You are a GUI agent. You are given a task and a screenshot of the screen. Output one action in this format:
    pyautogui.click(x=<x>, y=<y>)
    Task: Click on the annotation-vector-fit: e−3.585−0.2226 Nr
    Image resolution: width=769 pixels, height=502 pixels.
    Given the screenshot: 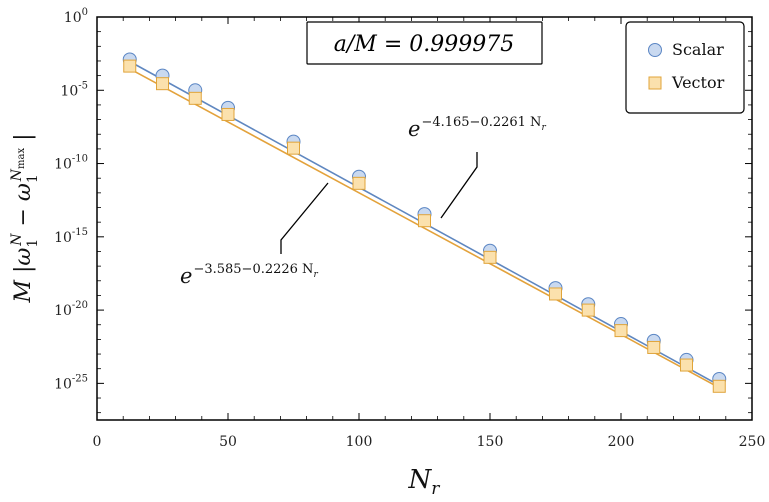 What is the action you would take?
    pyautogui.click(x=254, y=235)
    